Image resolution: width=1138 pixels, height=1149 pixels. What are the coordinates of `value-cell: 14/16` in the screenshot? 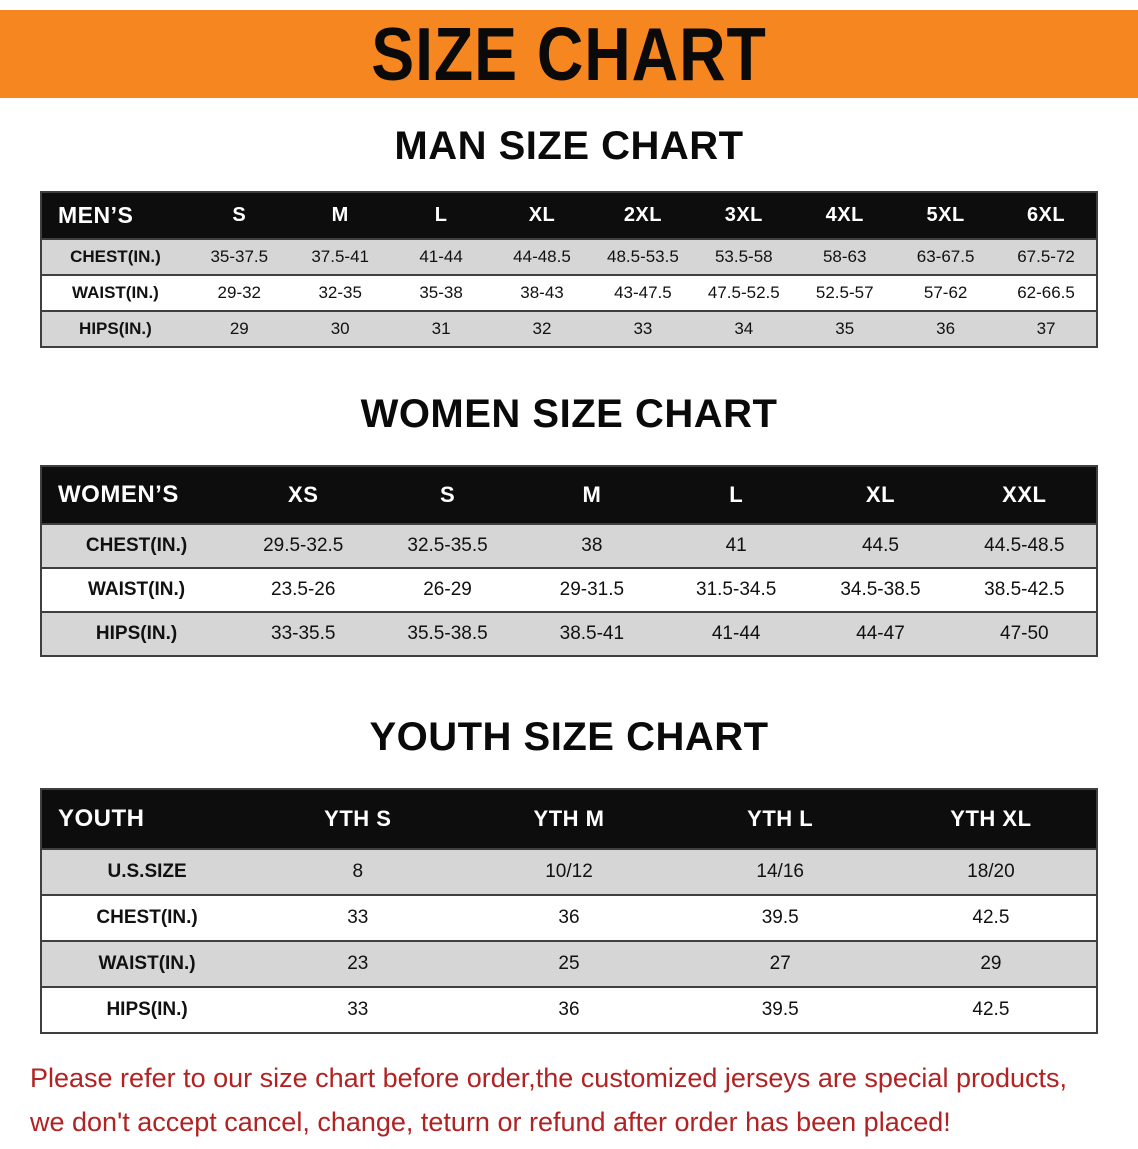 It's located at (780, 872).